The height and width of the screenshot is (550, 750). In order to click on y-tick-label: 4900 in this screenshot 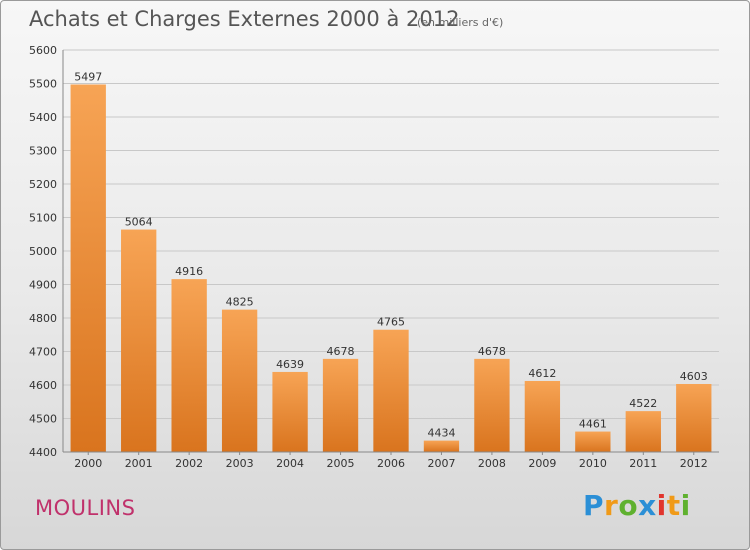, I will do `click(43, 285)`.